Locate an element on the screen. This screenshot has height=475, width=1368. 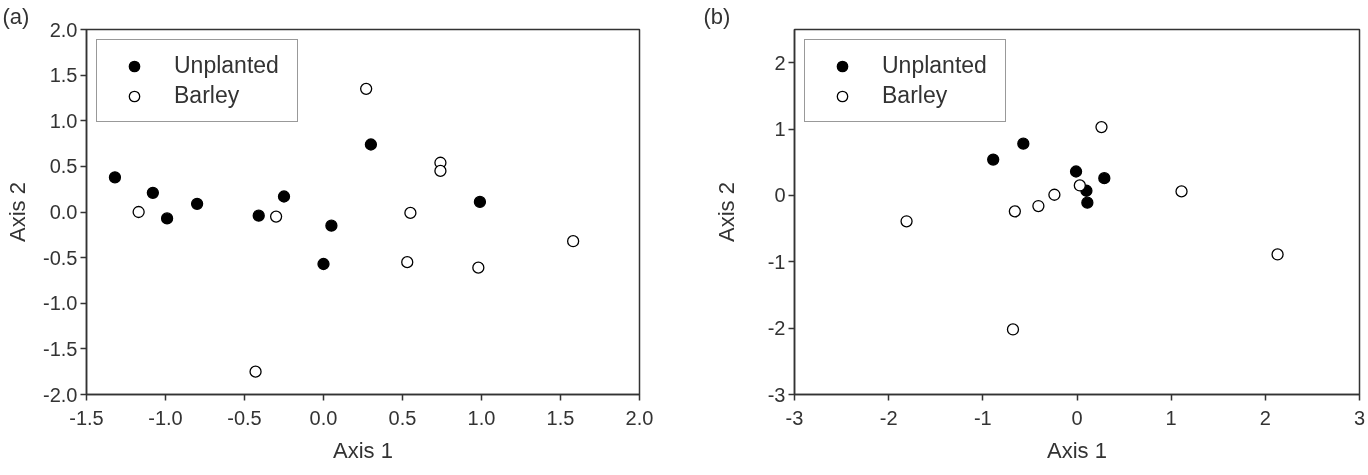
y-tick-label: -2 is located at coordinates (776, 328).